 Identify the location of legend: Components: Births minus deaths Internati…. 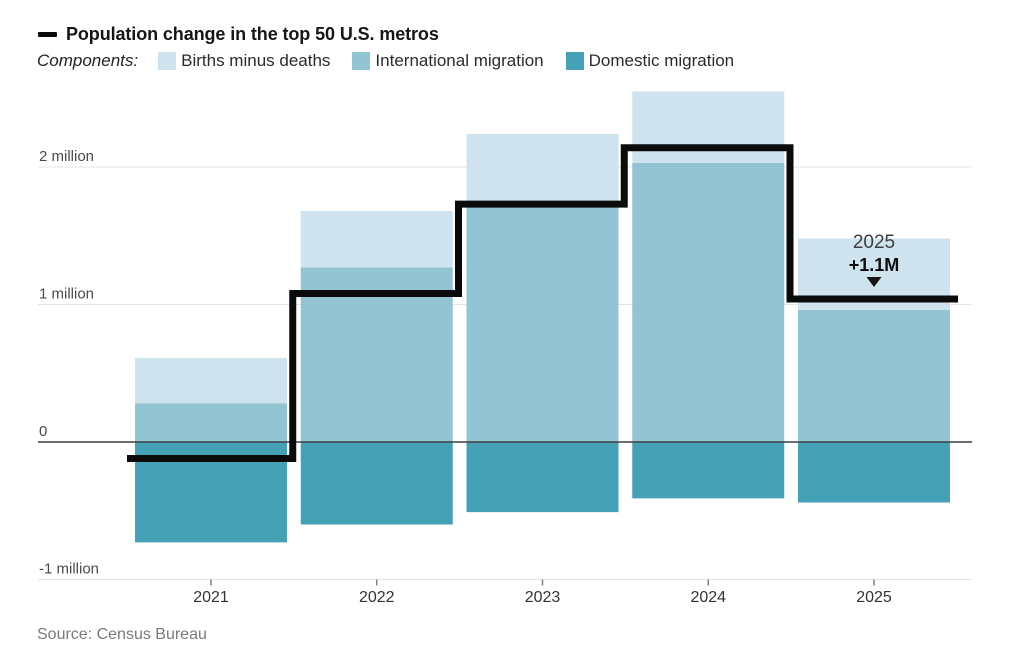
(385, 61).